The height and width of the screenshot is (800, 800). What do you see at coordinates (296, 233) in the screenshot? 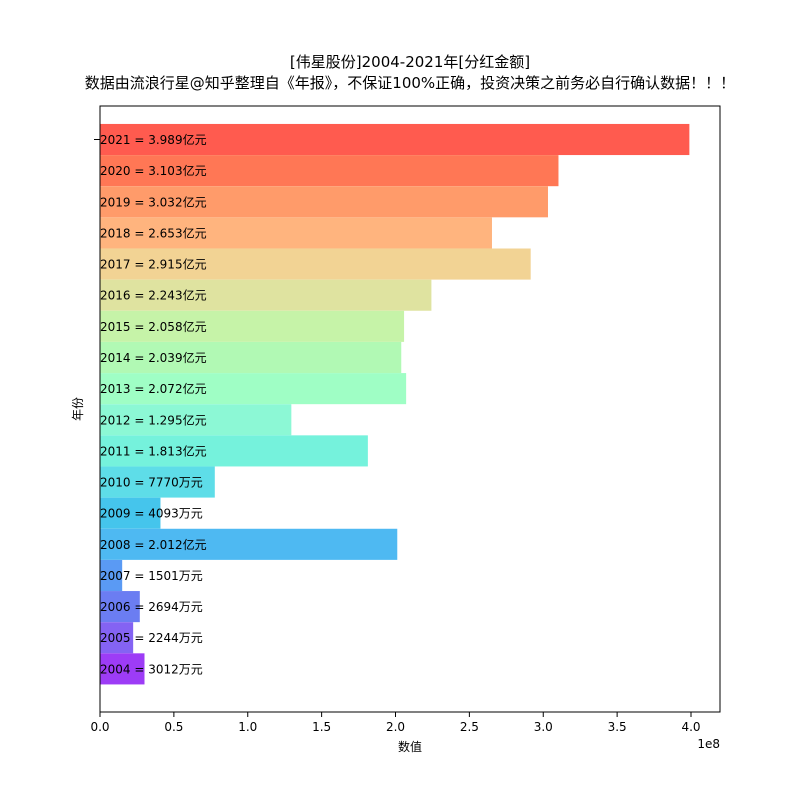
I see `bar-2018` at bounding box center [296, 233].